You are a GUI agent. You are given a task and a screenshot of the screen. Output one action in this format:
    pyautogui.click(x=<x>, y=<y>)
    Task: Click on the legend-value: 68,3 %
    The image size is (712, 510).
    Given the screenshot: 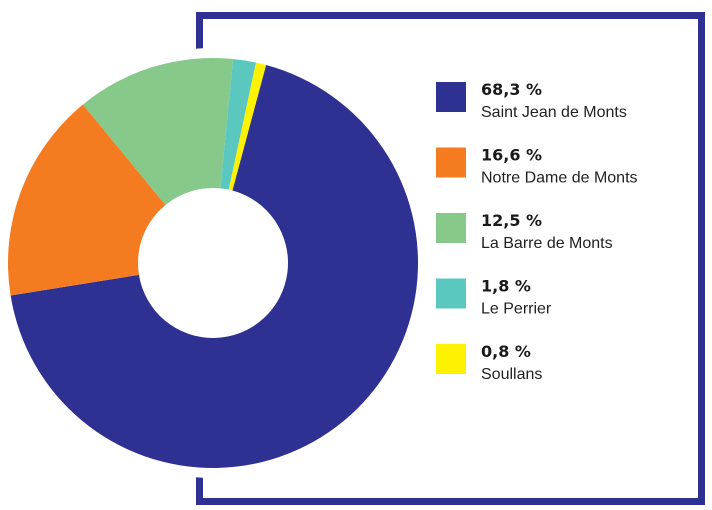 What is the action you would take?
    pyautogui.click(x=511, y=89)
    